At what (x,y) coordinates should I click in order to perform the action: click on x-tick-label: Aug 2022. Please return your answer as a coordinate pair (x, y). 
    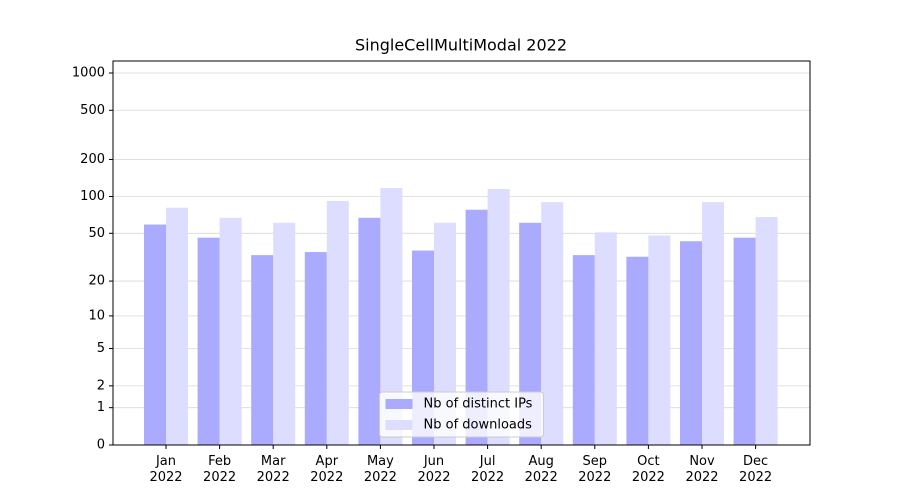
    Looking at the image, I should click on (541, 469).